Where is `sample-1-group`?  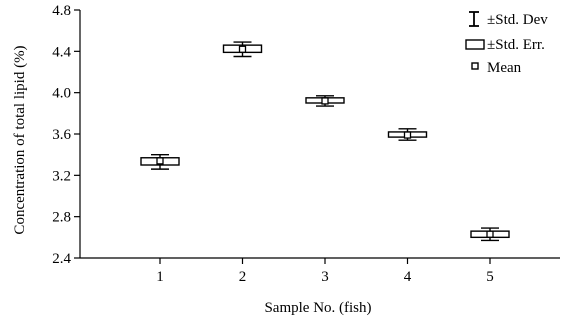
sample-1-group is located at coordinates (160, 161).